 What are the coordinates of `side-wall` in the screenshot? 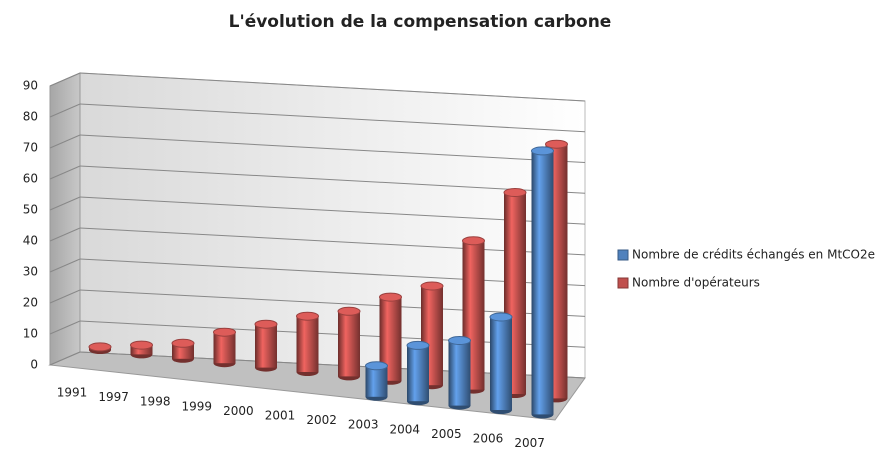 It's located at (65, 219).